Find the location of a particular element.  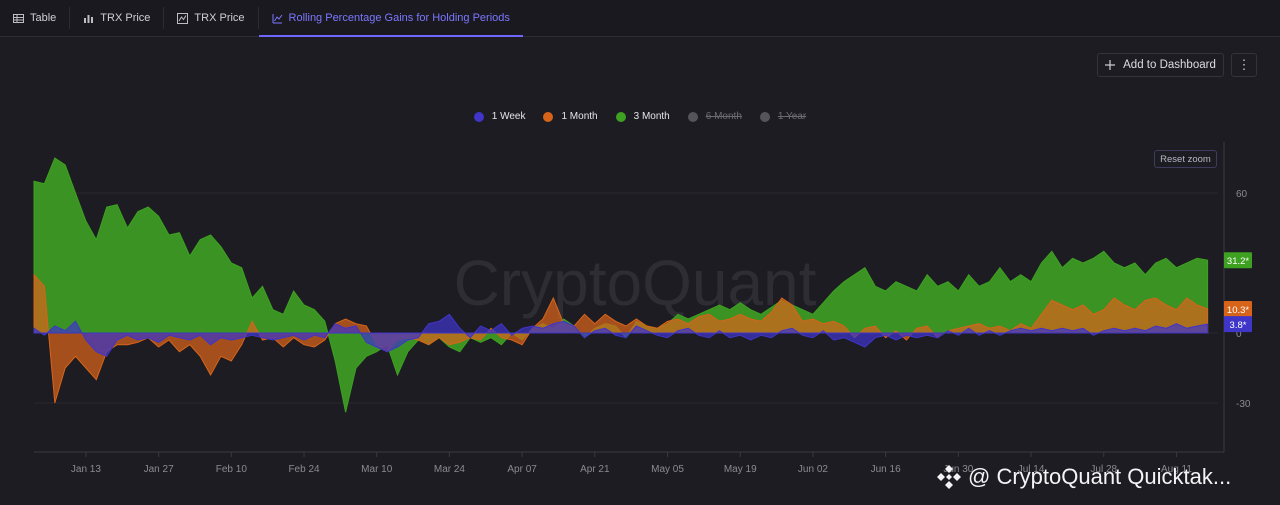

x-tick-label: Feb 10 is located at coordinates (232, 469).